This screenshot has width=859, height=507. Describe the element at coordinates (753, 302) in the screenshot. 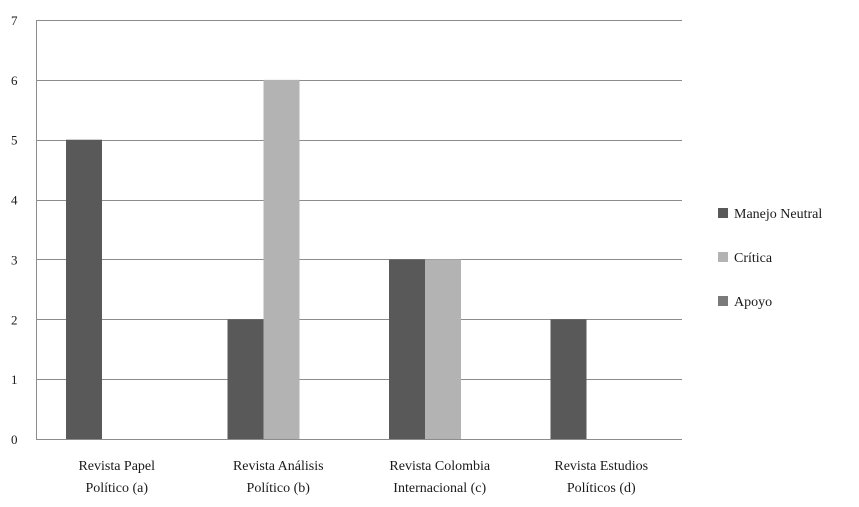

I see `legend-label: Apoyo` at that location.